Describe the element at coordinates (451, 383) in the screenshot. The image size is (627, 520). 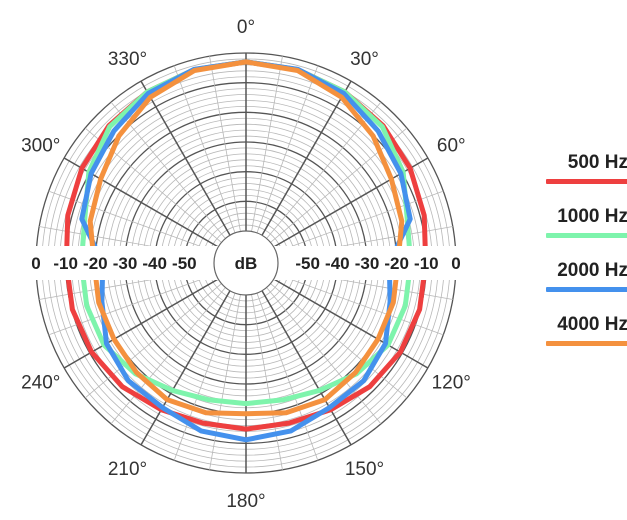
I see `angle-label: 120°` at that location.